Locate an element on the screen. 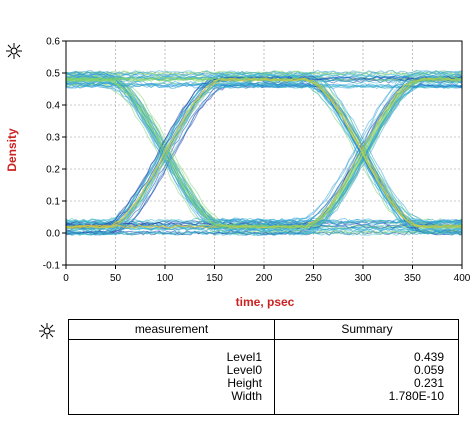  y-axis-ticks: -0.1 0.0 0.1 0.2 0.3 0.4 0.5 0.6 is located at coordinates (54, 154).